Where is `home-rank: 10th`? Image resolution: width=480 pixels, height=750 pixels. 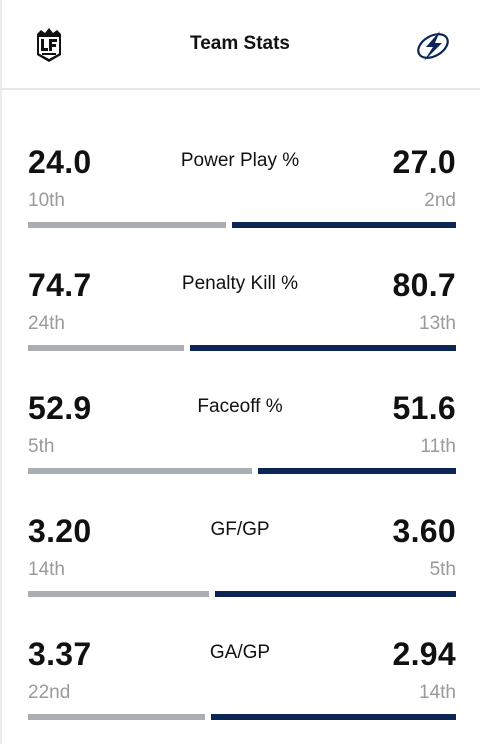 home-rank: 10th is located at coordinates (46, 200).